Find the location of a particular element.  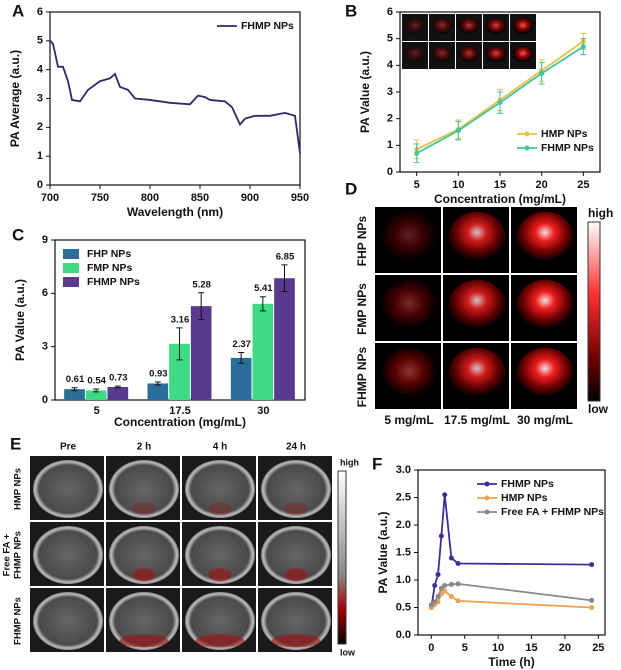

column-label: 5 mg/mL is located at coordinates (408, 420).